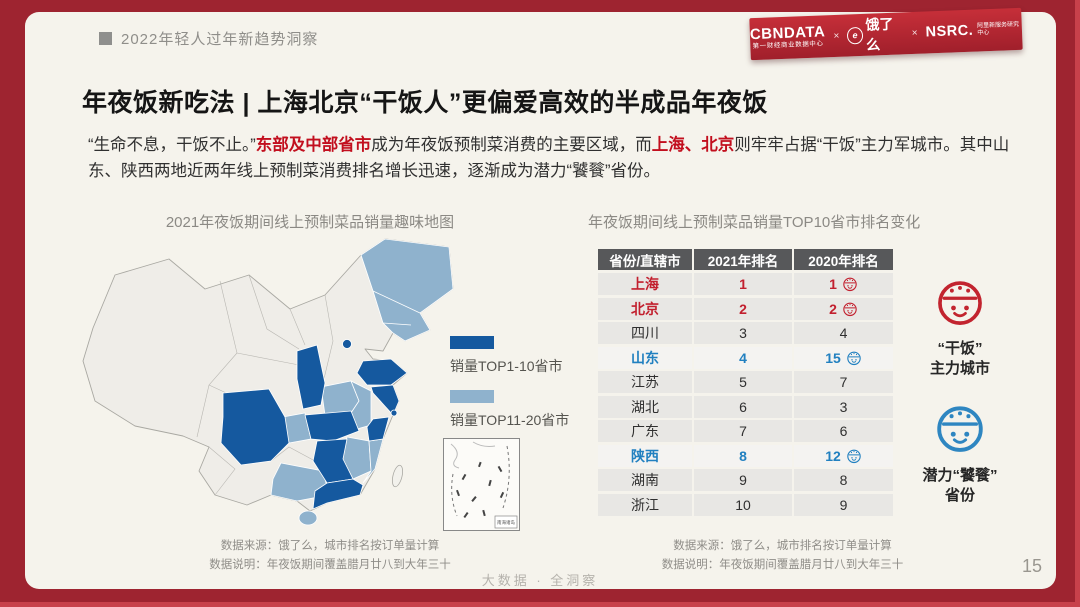 The width and height of the screenshot is (1080, 607). What do you see at coordinates (645, 259) in the screenshot?
I see `col-header-province: 省份/直辖市` at bounding box center [645, 259].